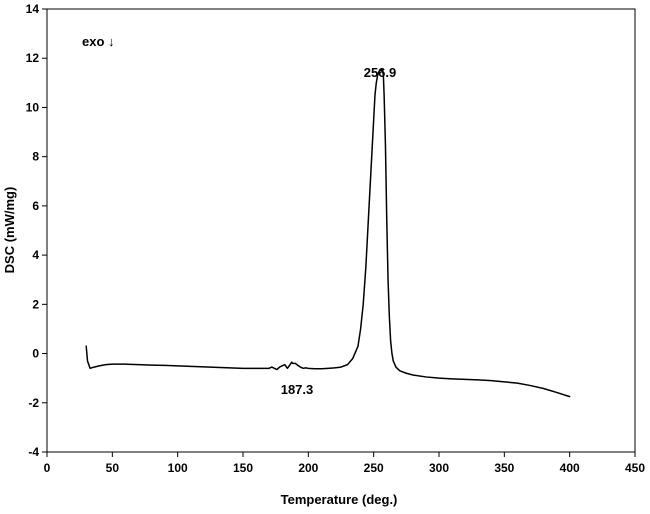 This screenshot has height=514, width=650. What do you see at coordinates (33, 452) in the screenshot?
I see `y-tick-label: -4` at bounding box center [33, 452].